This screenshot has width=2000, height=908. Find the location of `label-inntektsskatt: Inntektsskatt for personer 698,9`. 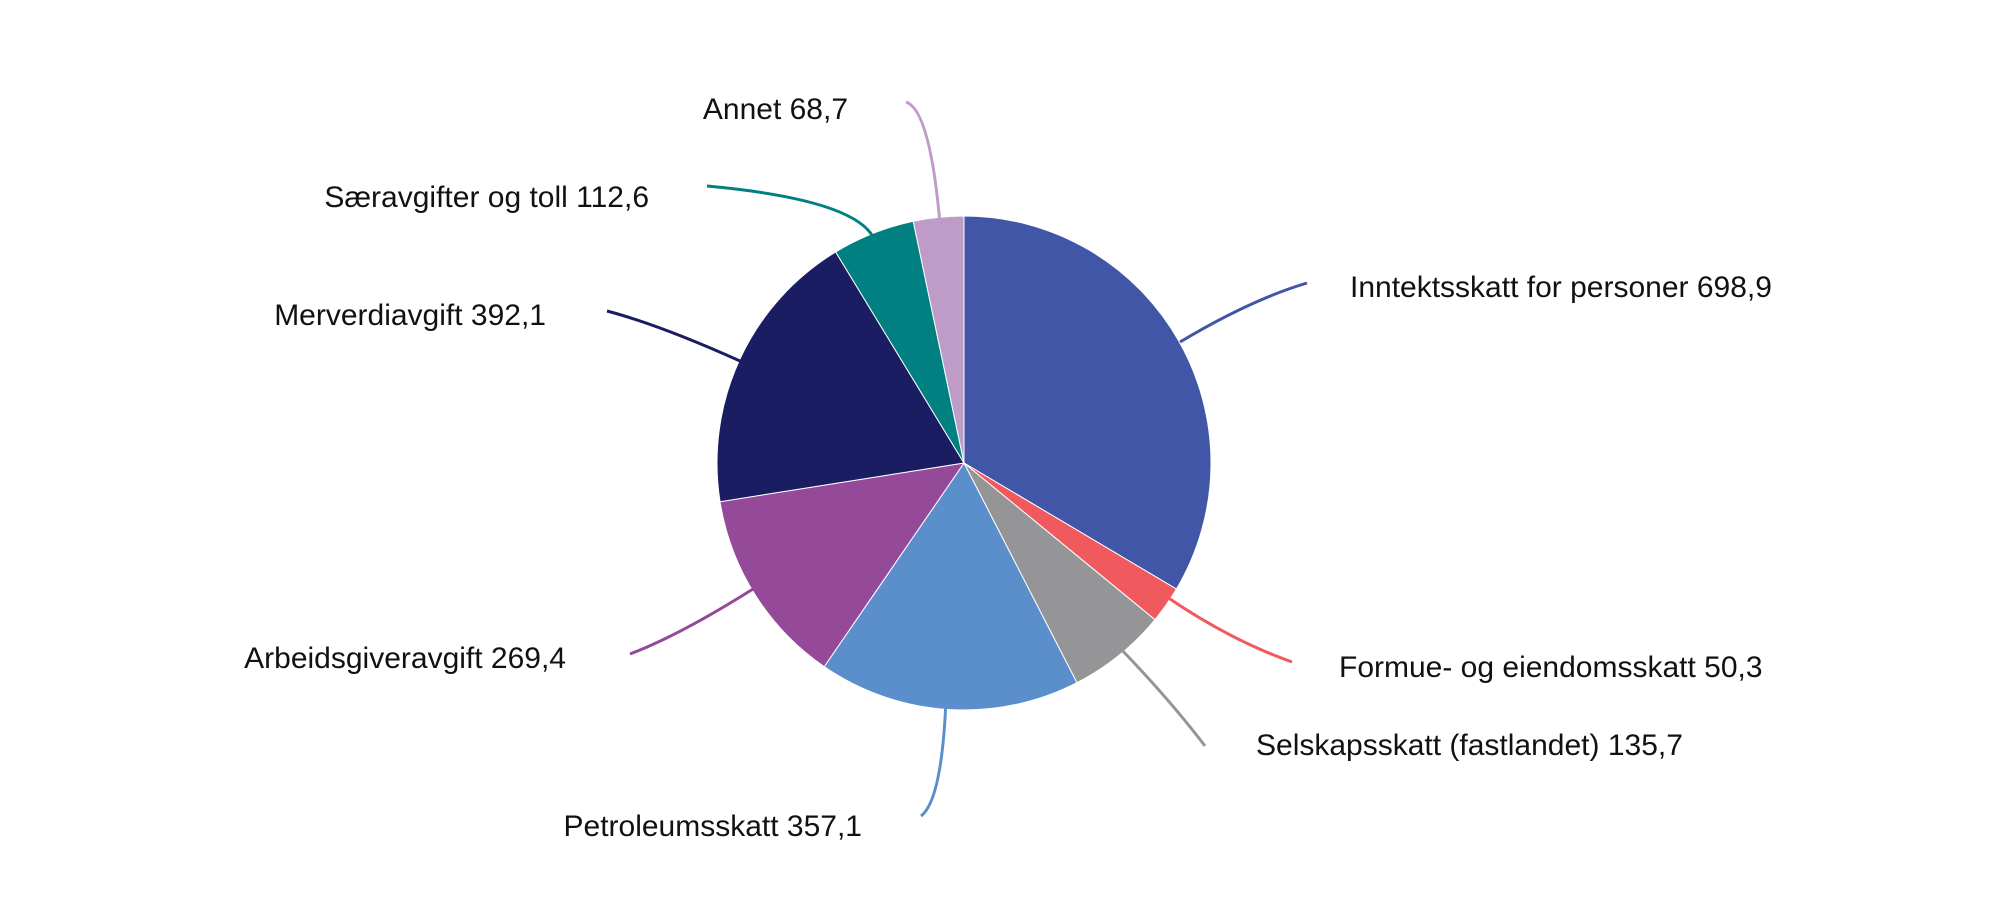

label-inntektsskatt: Inntektsskatt for personer 698,9 is located at coordinates (1561, 287).